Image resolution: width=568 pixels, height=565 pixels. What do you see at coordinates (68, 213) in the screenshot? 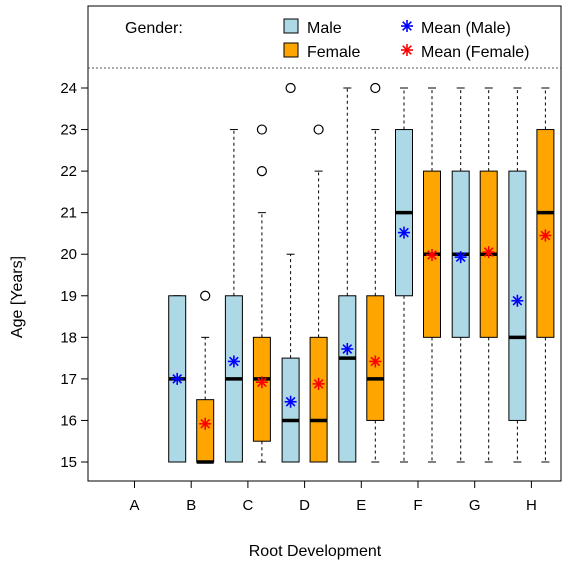
I see `y-tick-label: 21` at bounding box center [68, 213].